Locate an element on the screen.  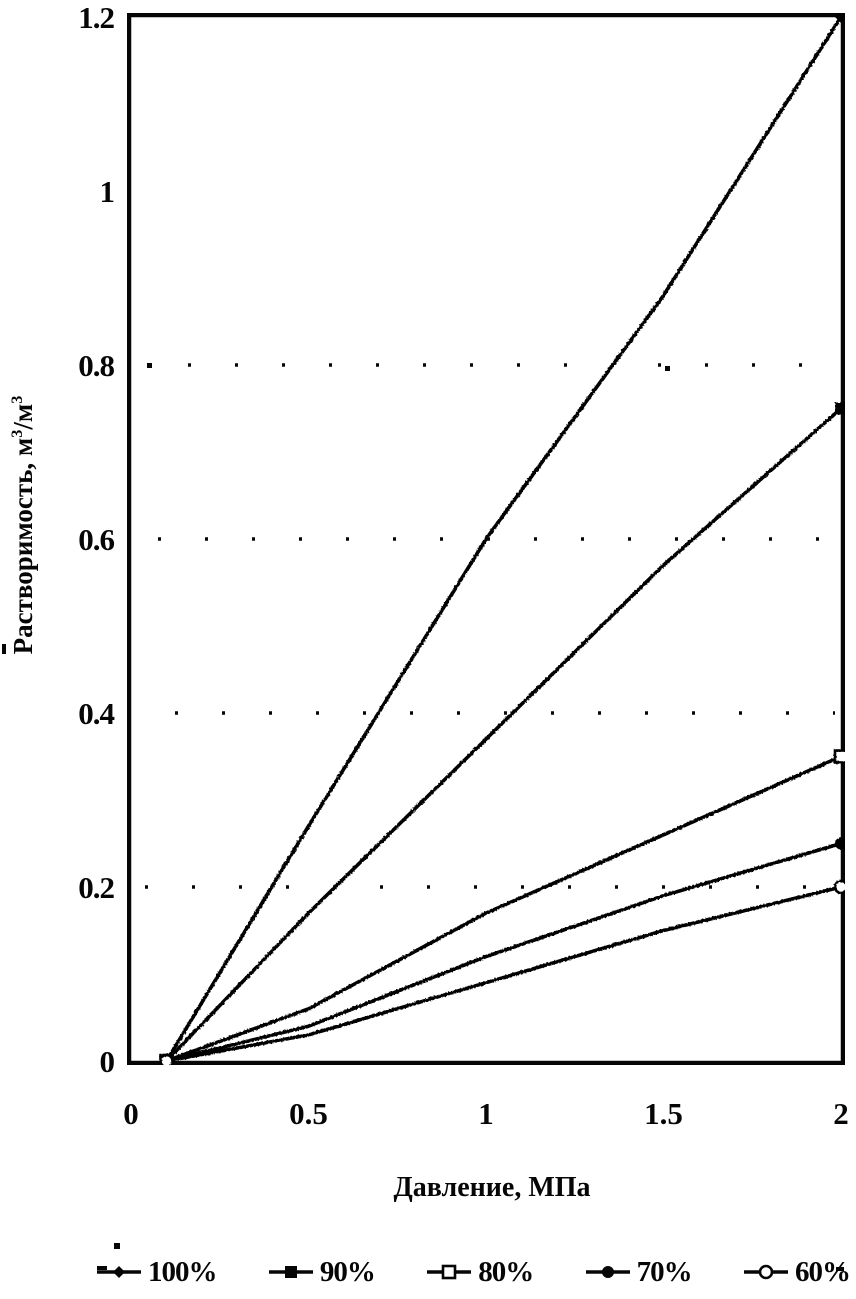
series-line-70% is located at coordinates (503, 952).